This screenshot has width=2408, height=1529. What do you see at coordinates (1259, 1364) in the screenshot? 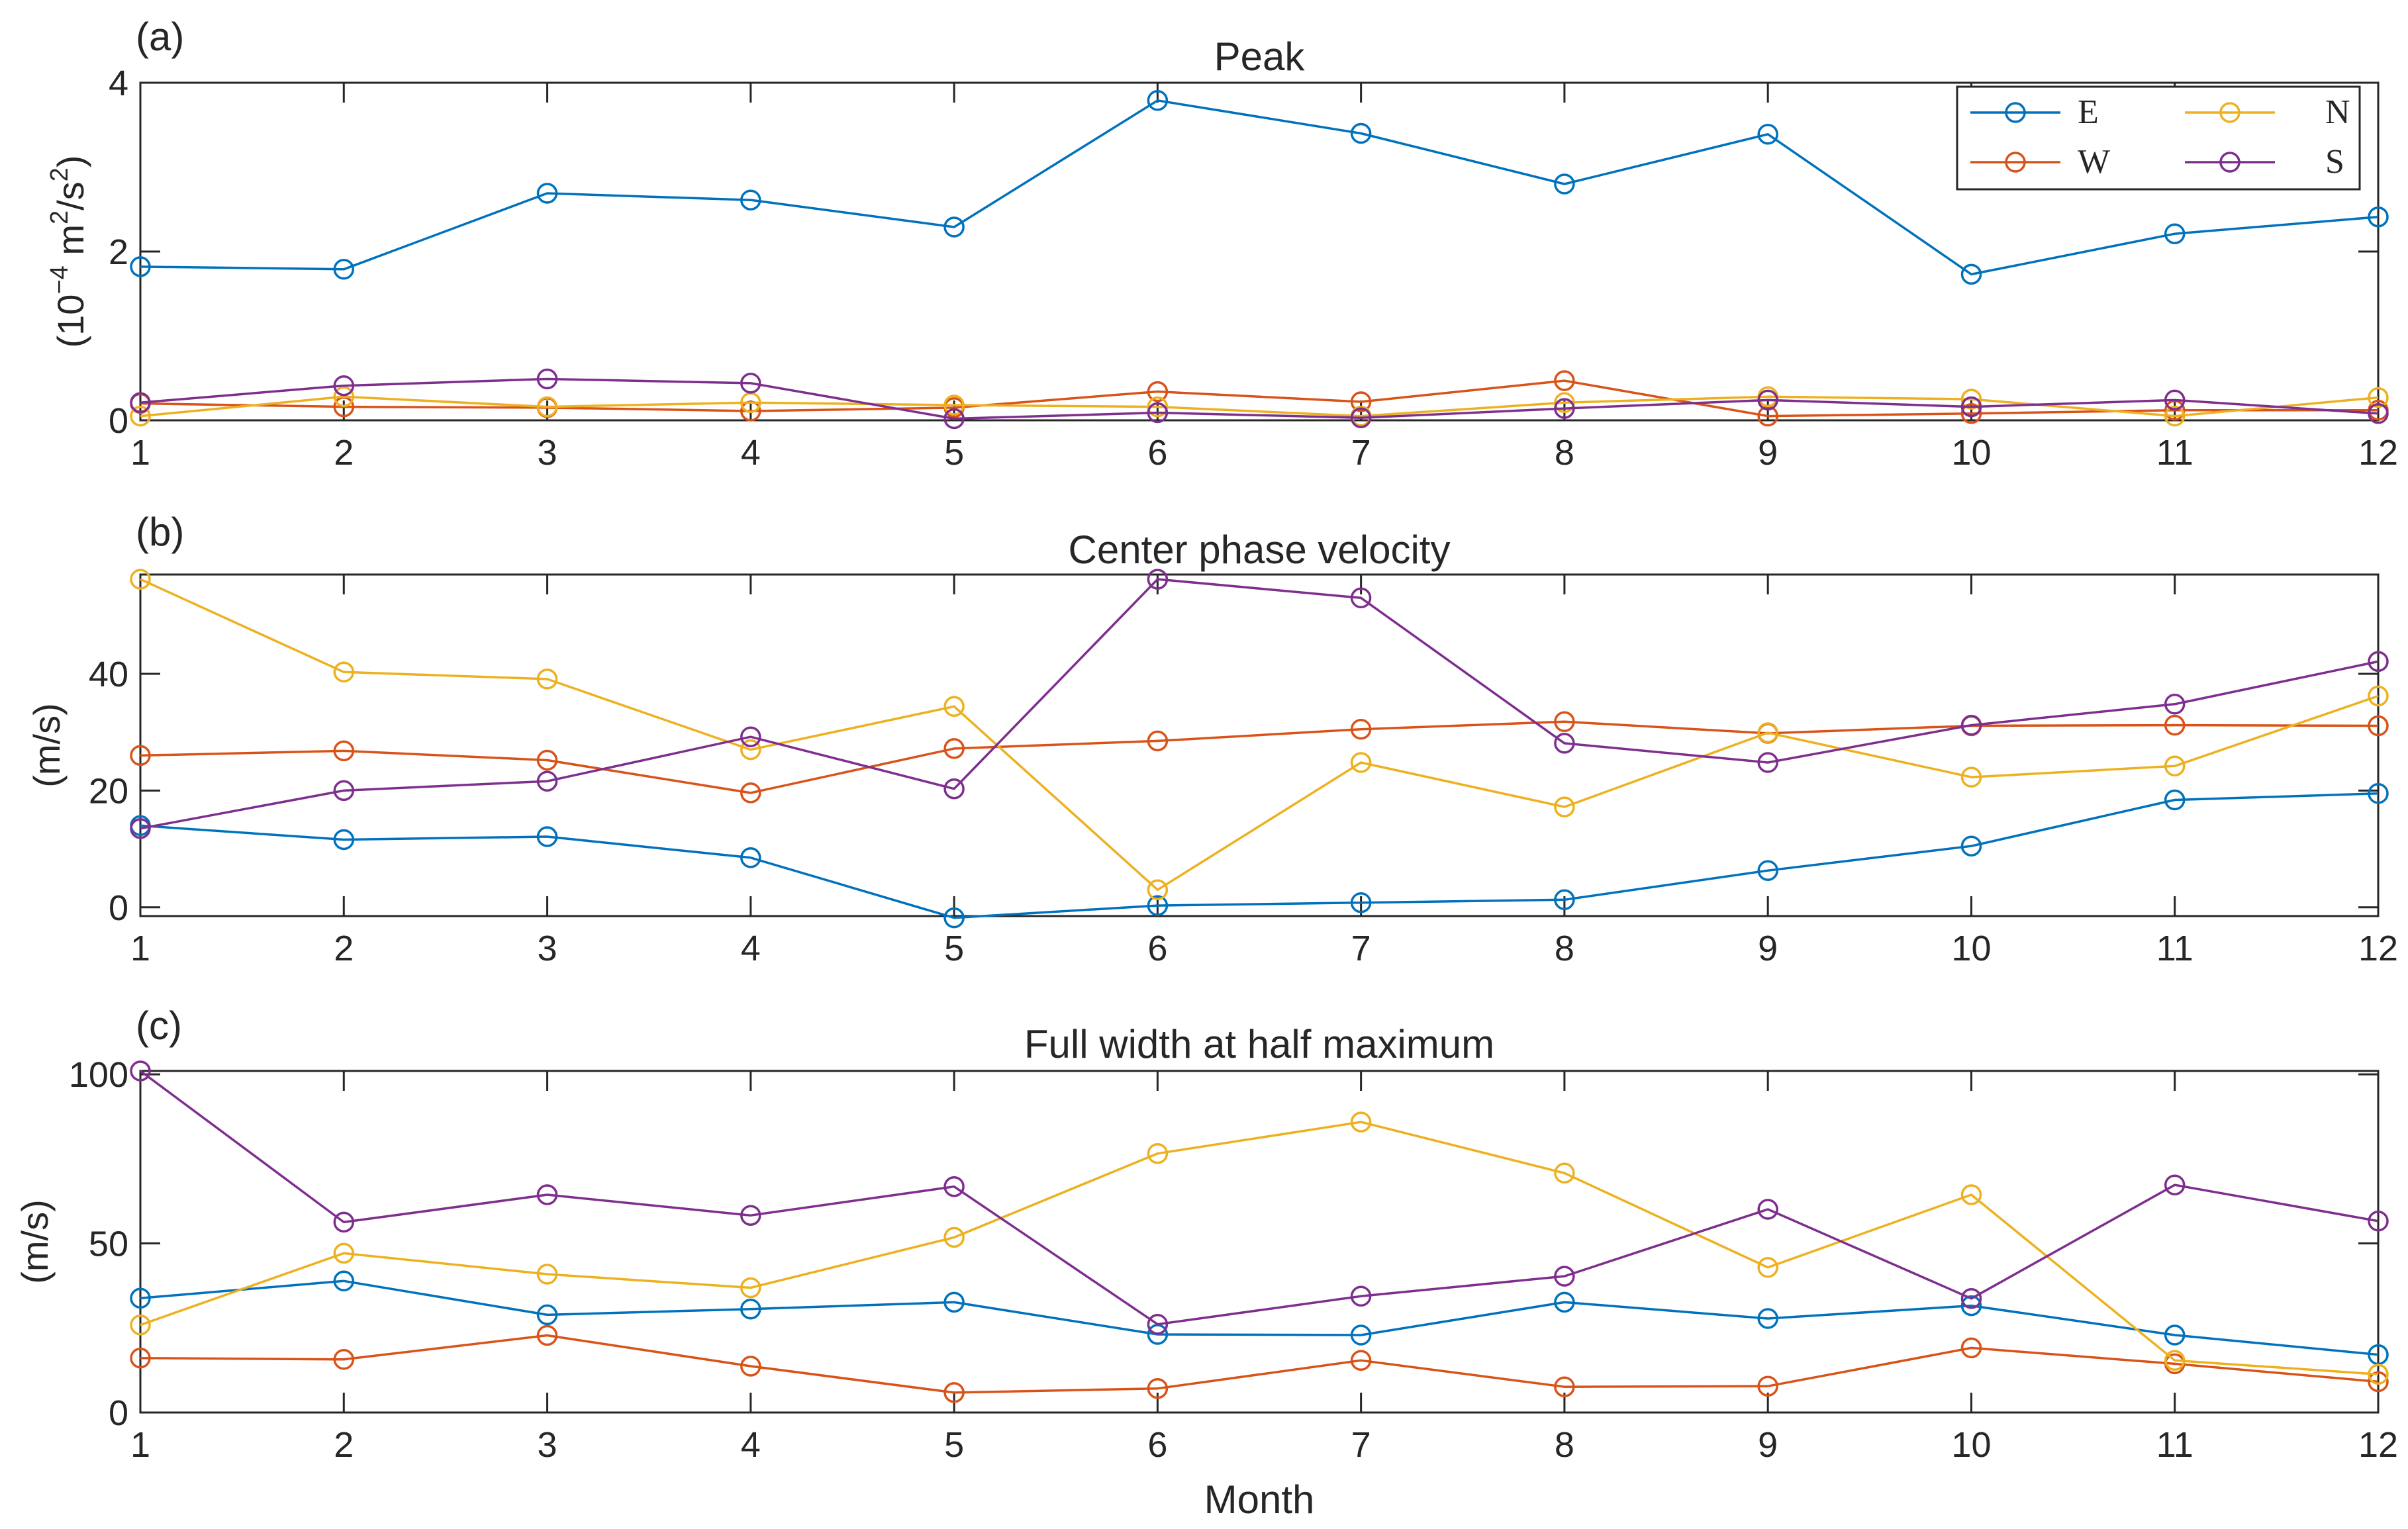
I see `series-line-fwhm-w` at bounding box center [1259, 1364].